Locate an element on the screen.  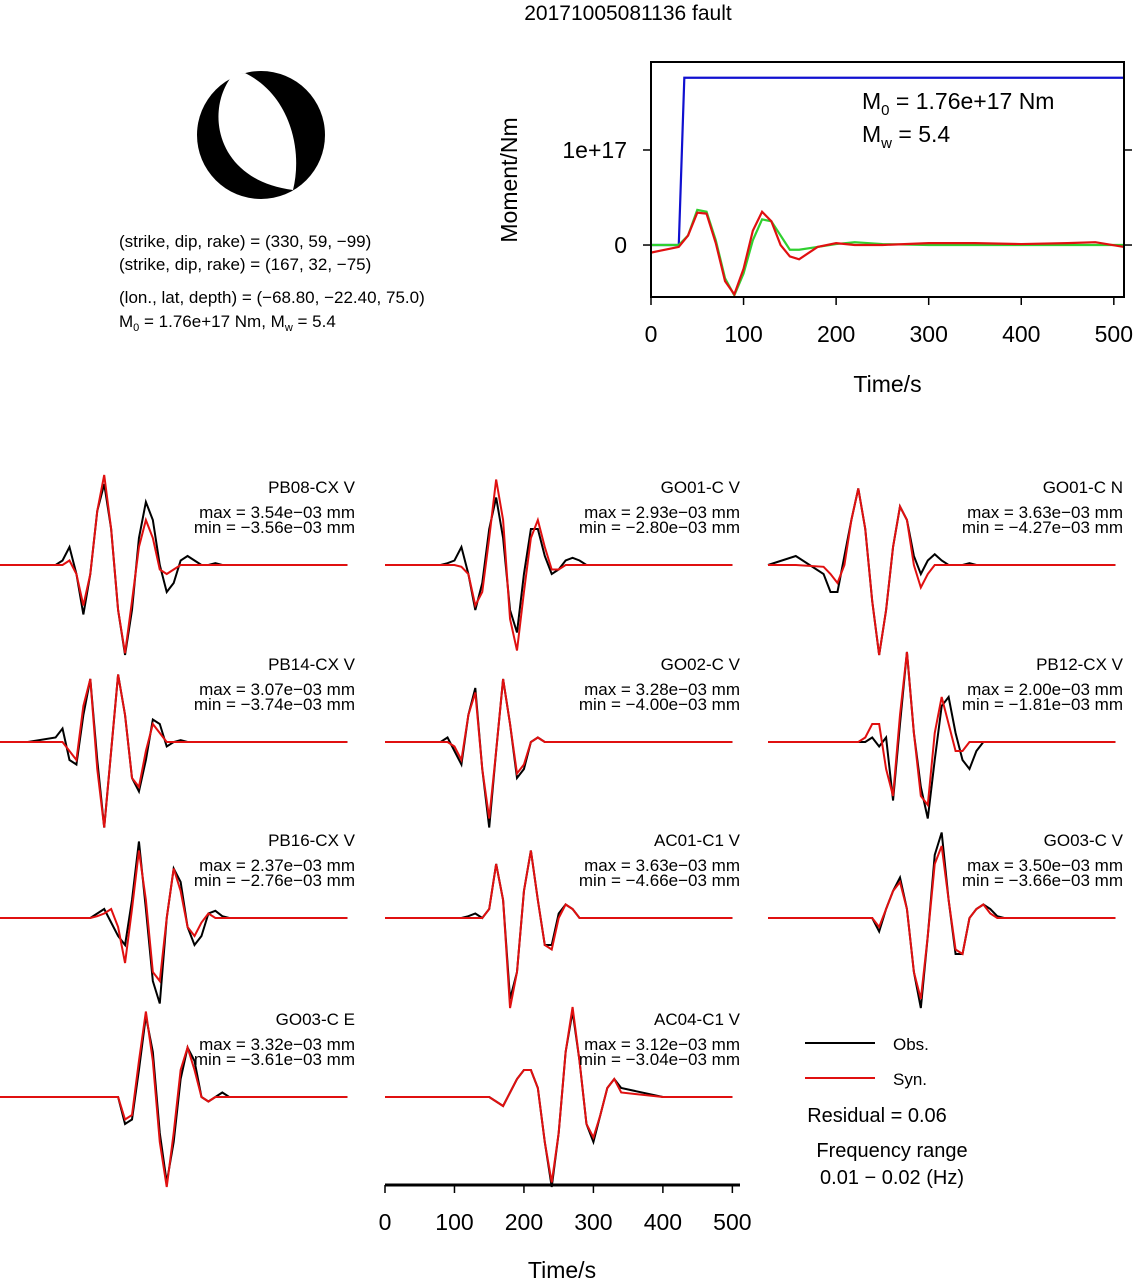
max-label: max = 3.32e−03 mm is located at coordinates (277, 1044).